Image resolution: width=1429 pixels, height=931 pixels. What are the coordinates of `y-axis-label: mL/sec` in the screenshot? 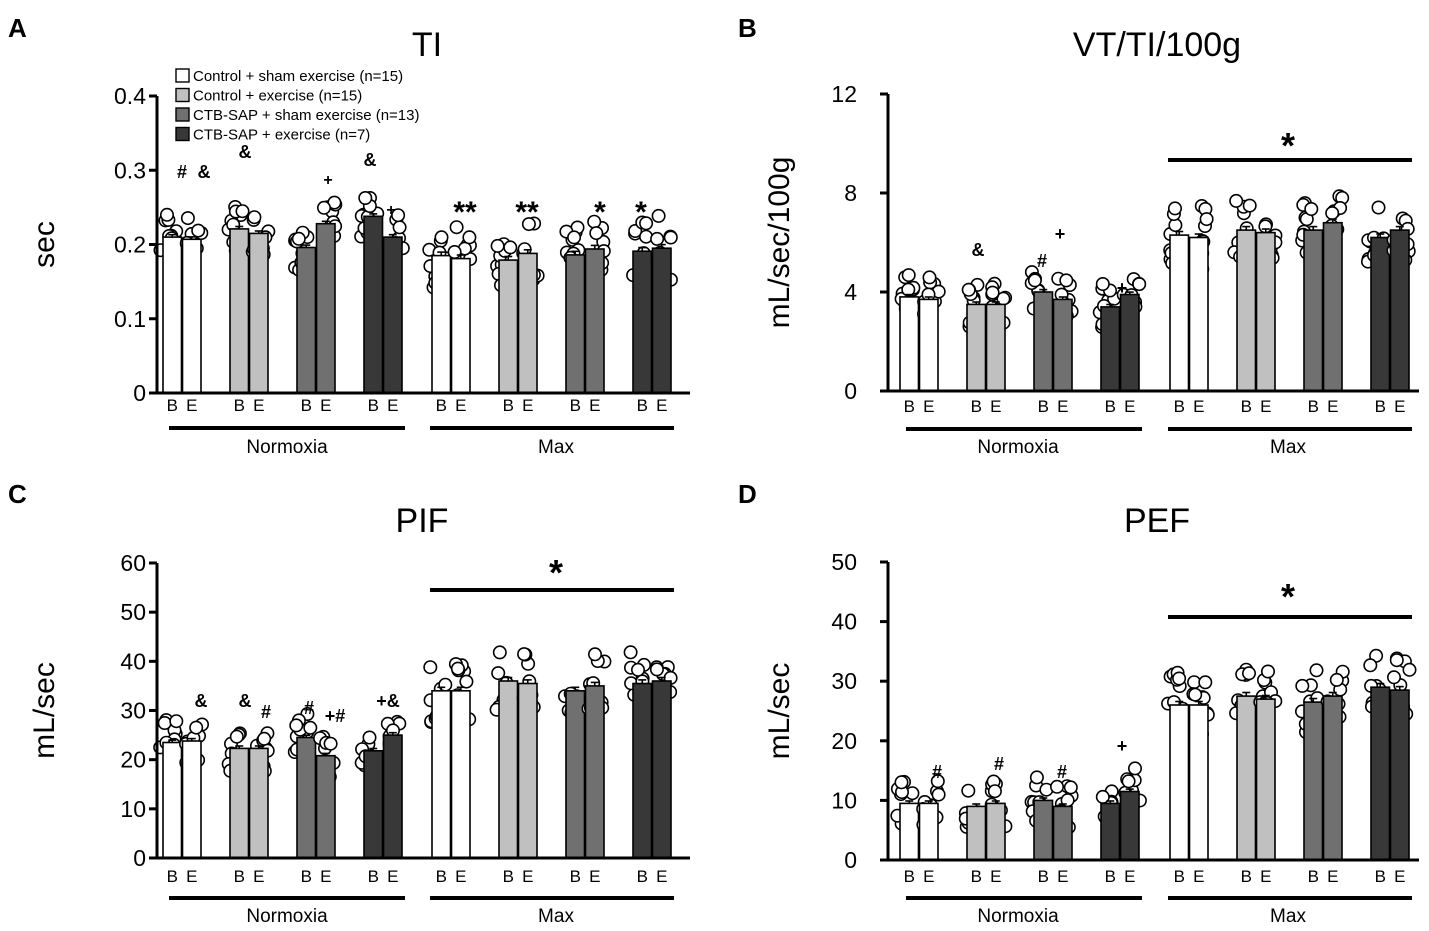 It's located at (779, 711).